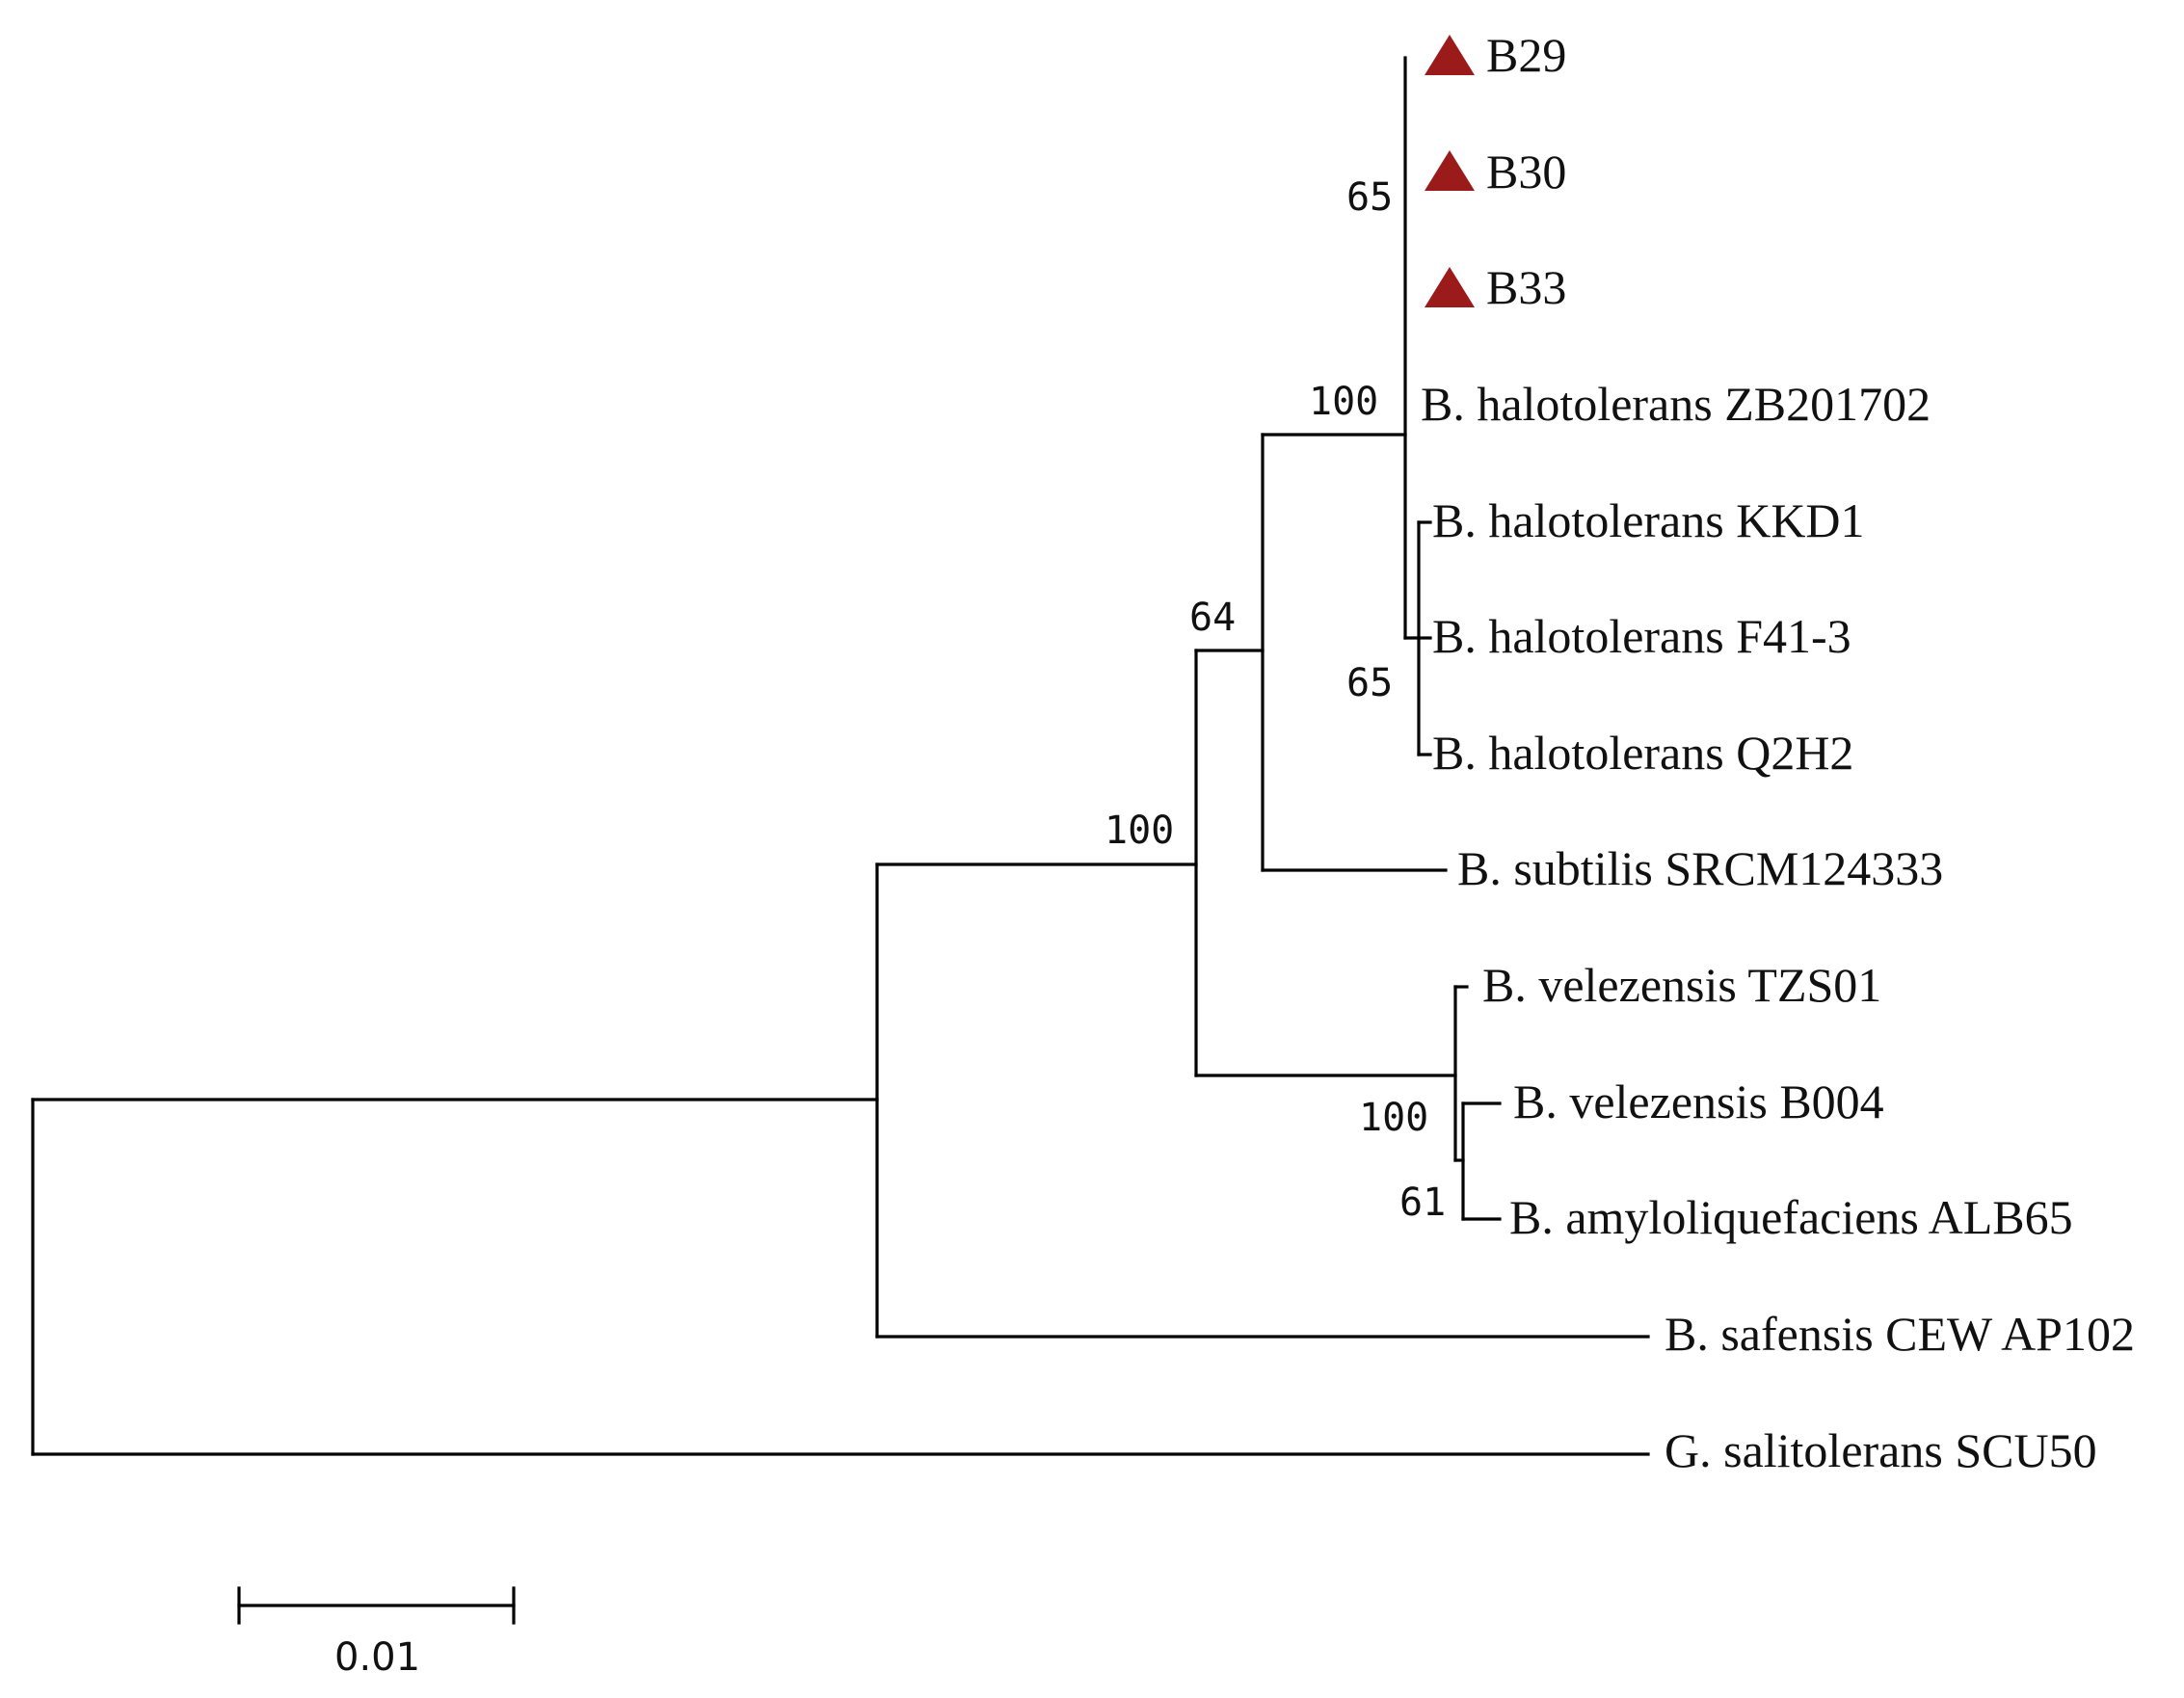  Describe the element at coordinates (1526, 172) in the screenshot. I see `leaf-label-b30: B30` at that location.